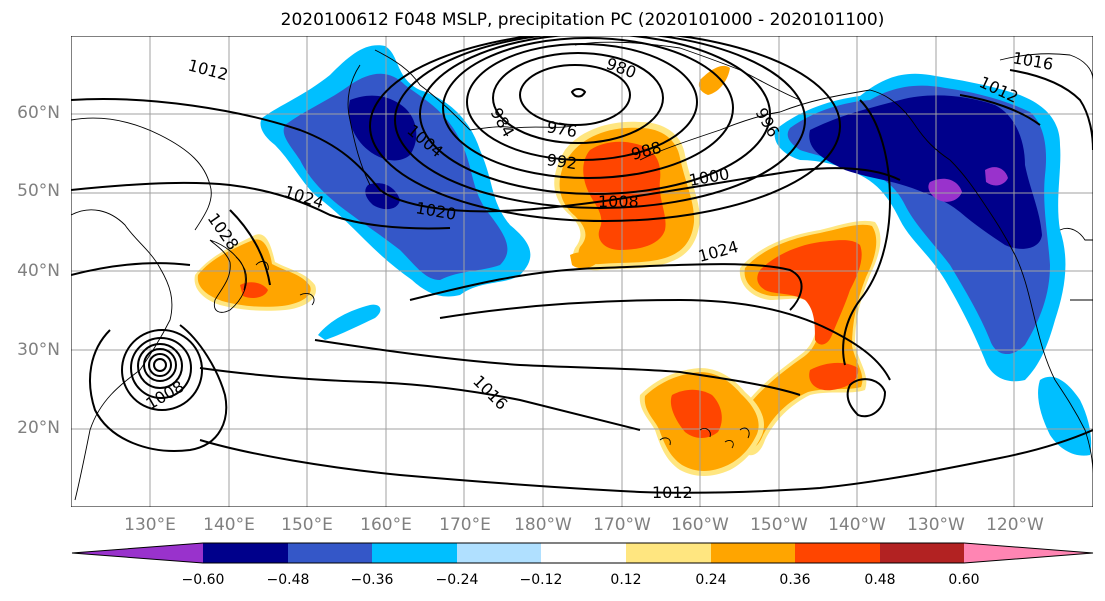 Image resolution: width=1105 pixels, height=601 pixels. I want to click on colorbar-segment-lightblue, so click(499, 553).